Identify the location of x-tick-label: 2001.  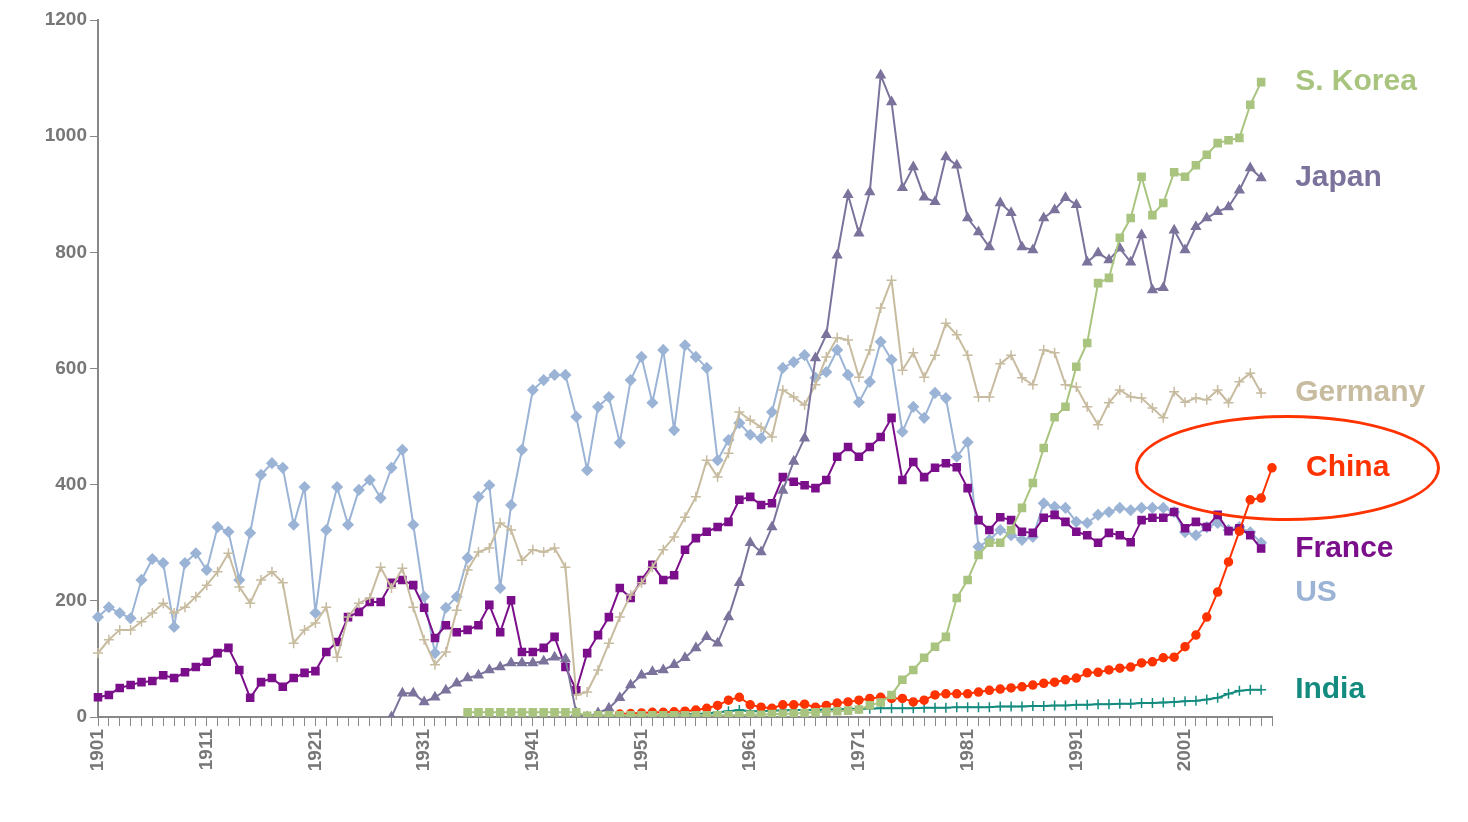
(1184, 750).